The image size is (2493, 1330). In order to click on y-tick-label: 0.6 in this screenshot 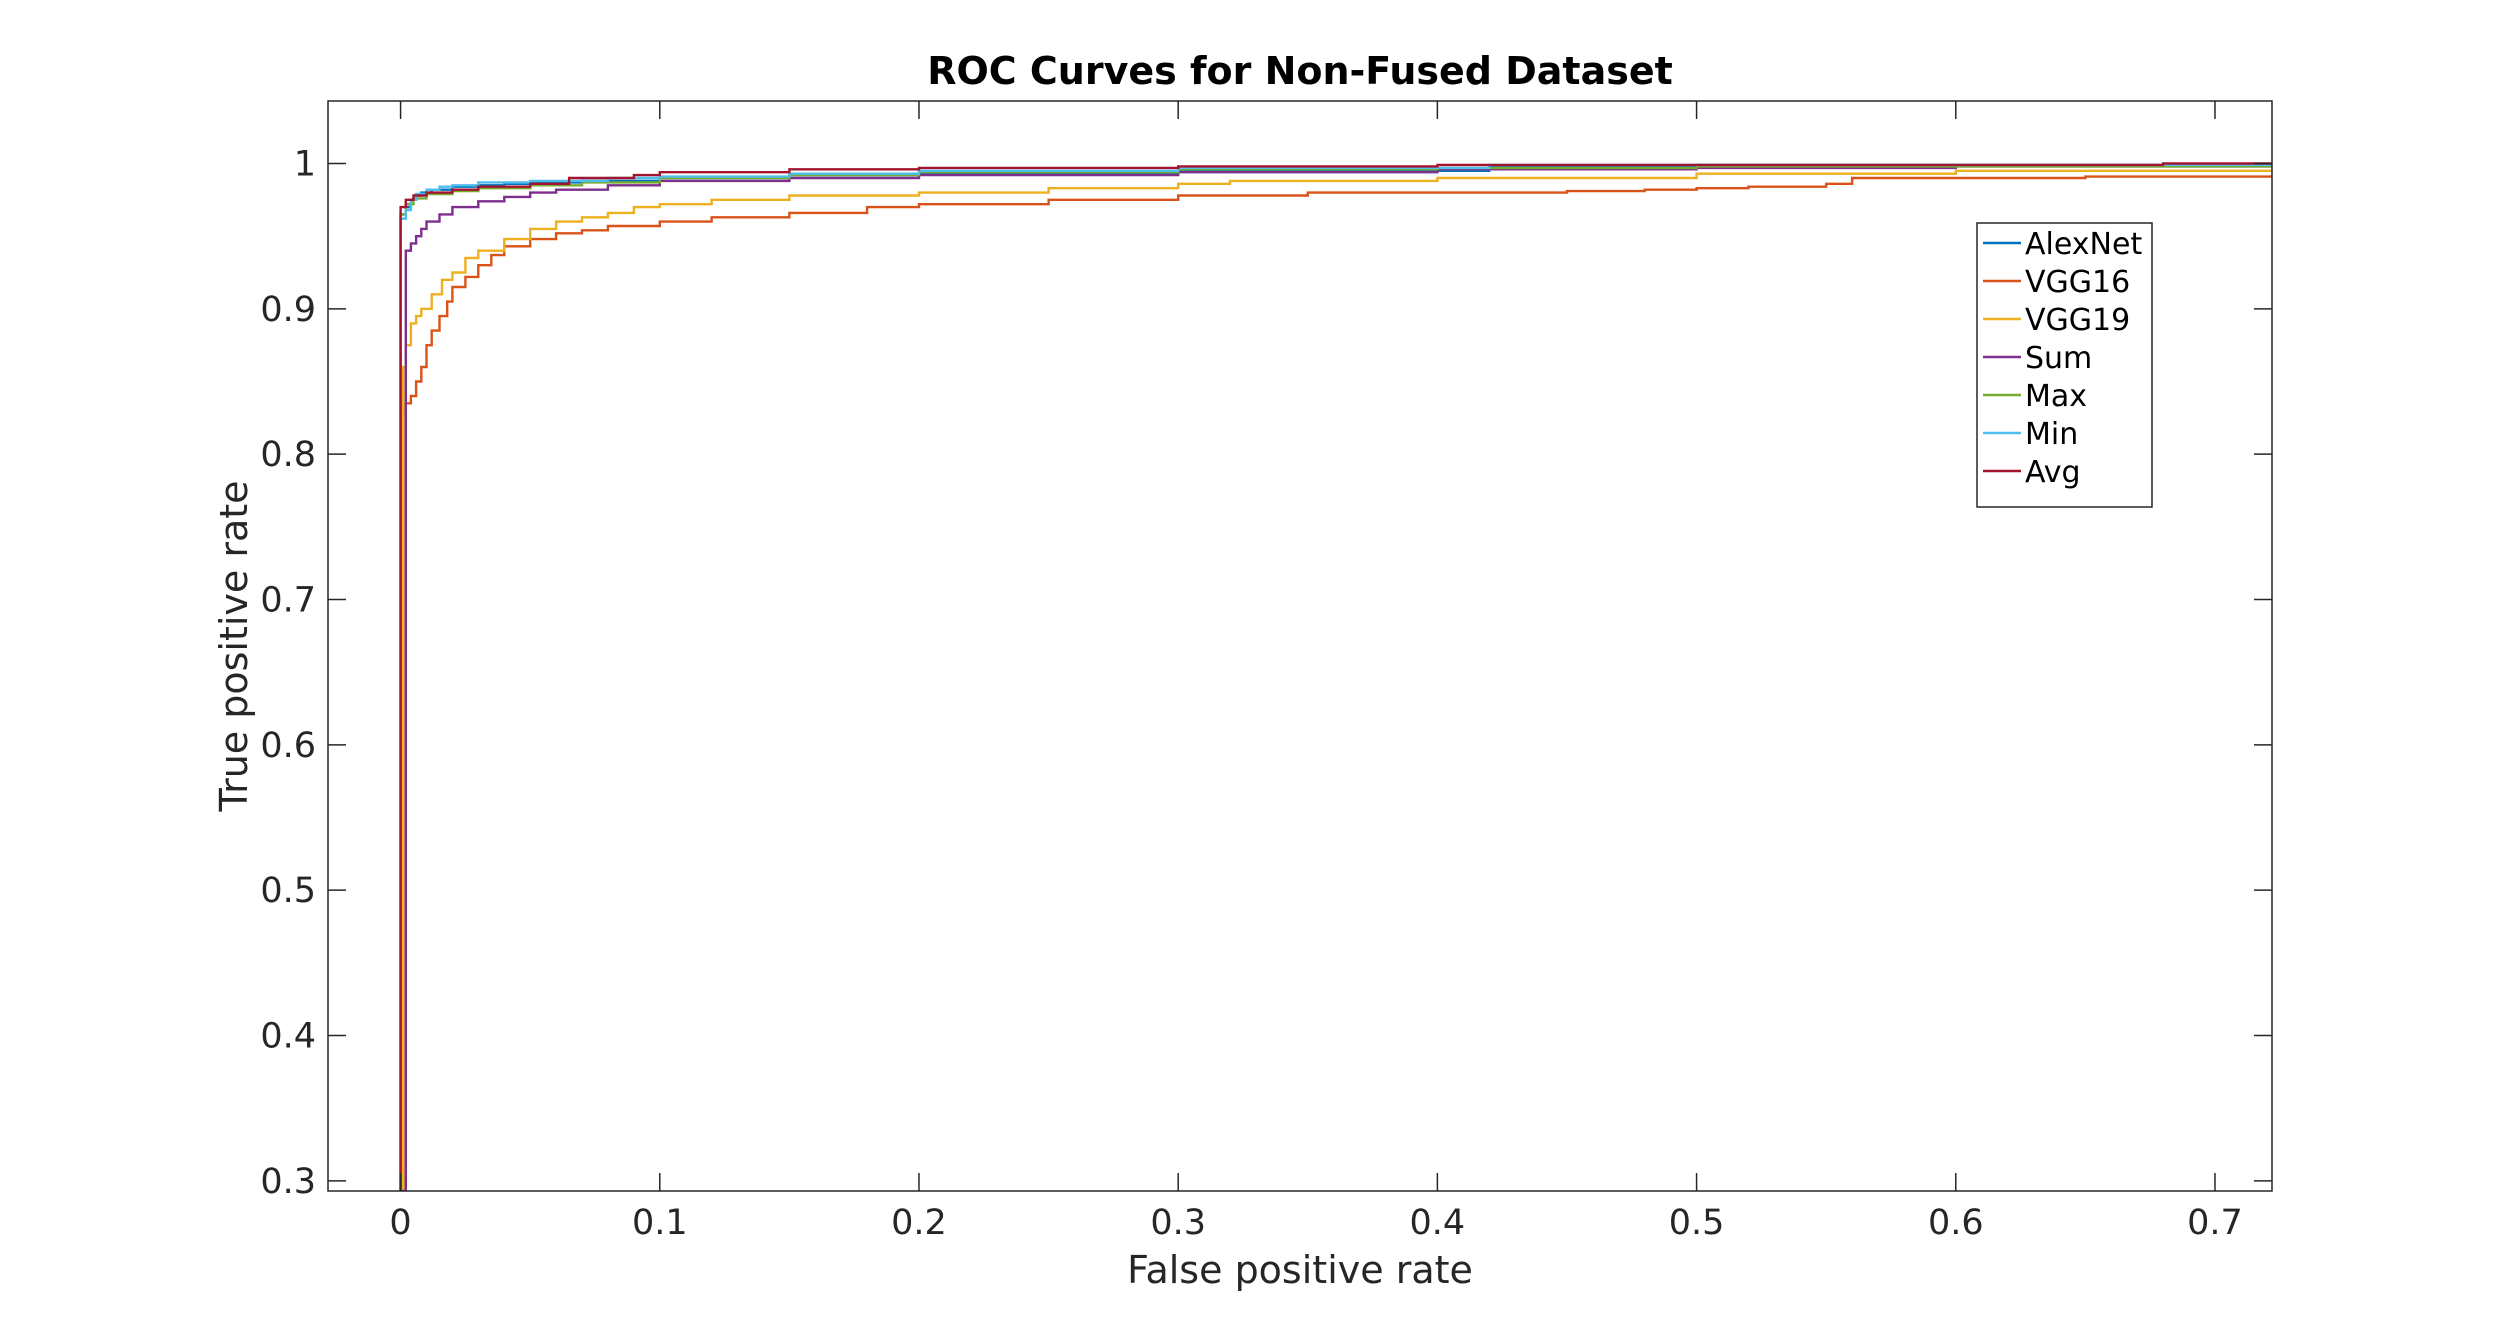, I will do `click(288, 746)`.